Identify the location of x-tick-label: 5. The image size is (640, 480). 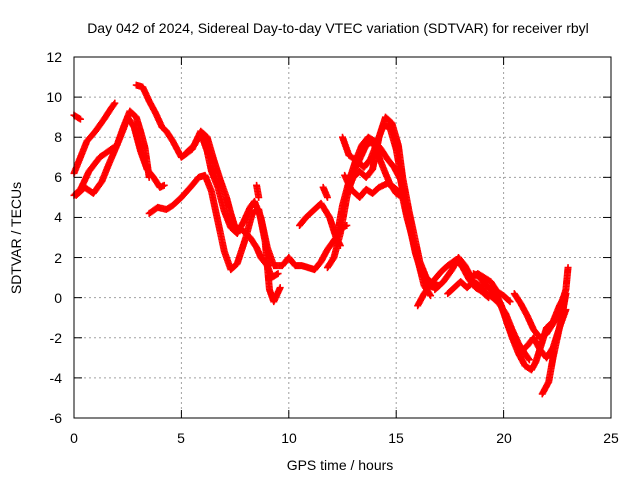
(181, 438).